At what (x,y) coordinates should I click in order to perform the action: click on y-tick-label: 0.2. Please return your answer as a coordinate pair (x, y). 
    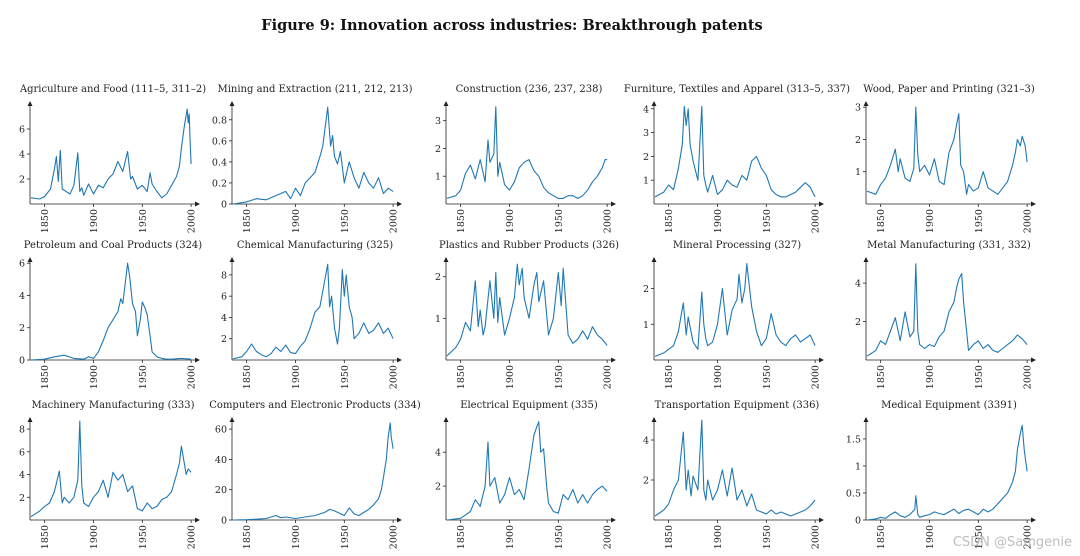
    Looking at the image, I should click on (219, 183).